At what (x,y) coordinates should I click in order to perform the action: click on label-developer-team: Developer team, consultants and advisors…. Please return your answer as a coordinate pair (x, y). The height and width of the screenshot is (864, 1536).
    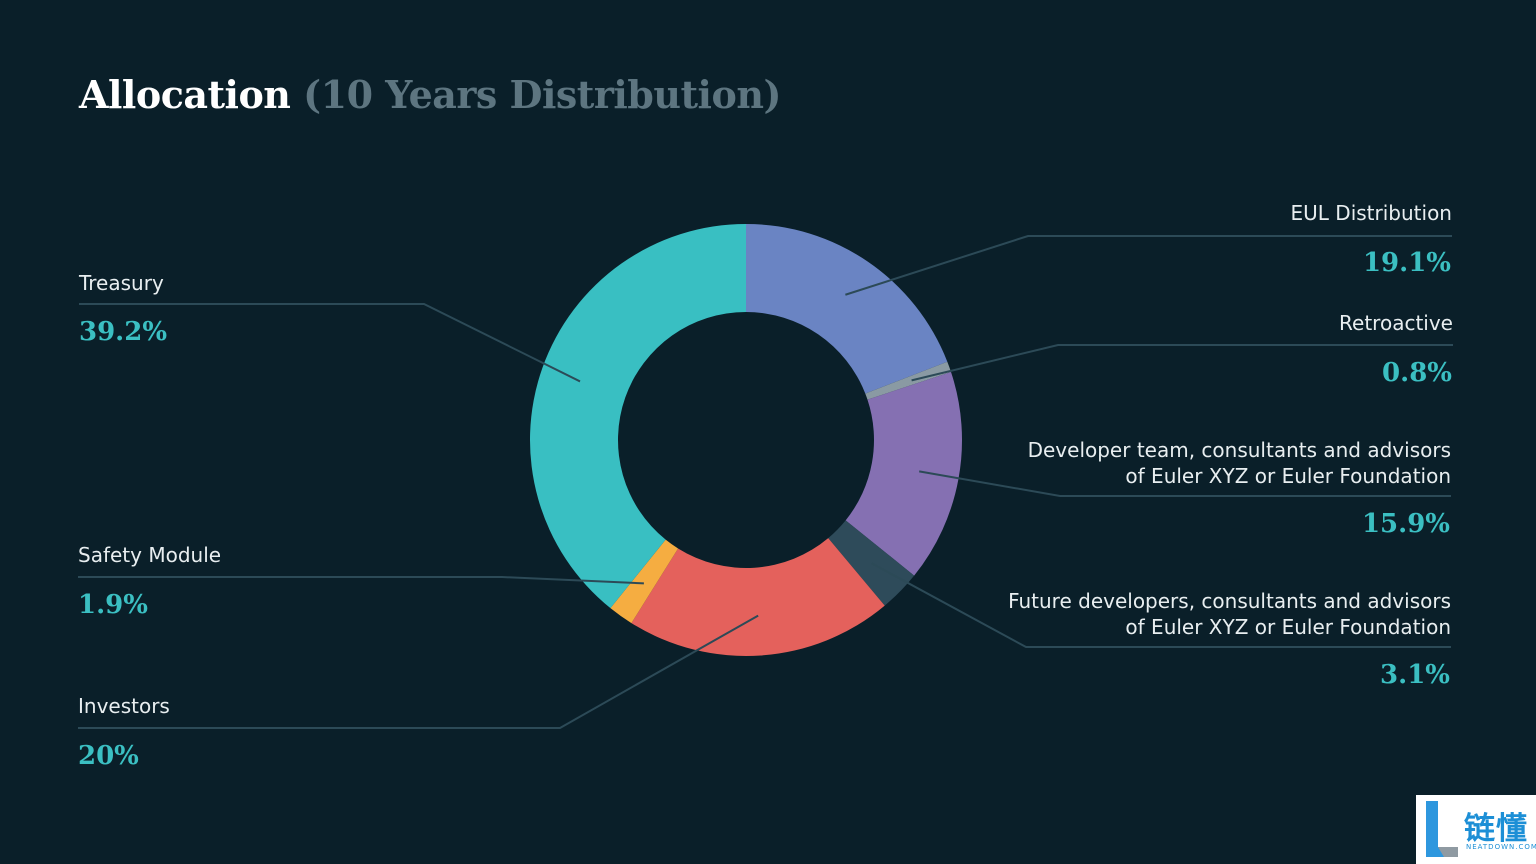
    Looking at the image, I should click on (1239, 463).